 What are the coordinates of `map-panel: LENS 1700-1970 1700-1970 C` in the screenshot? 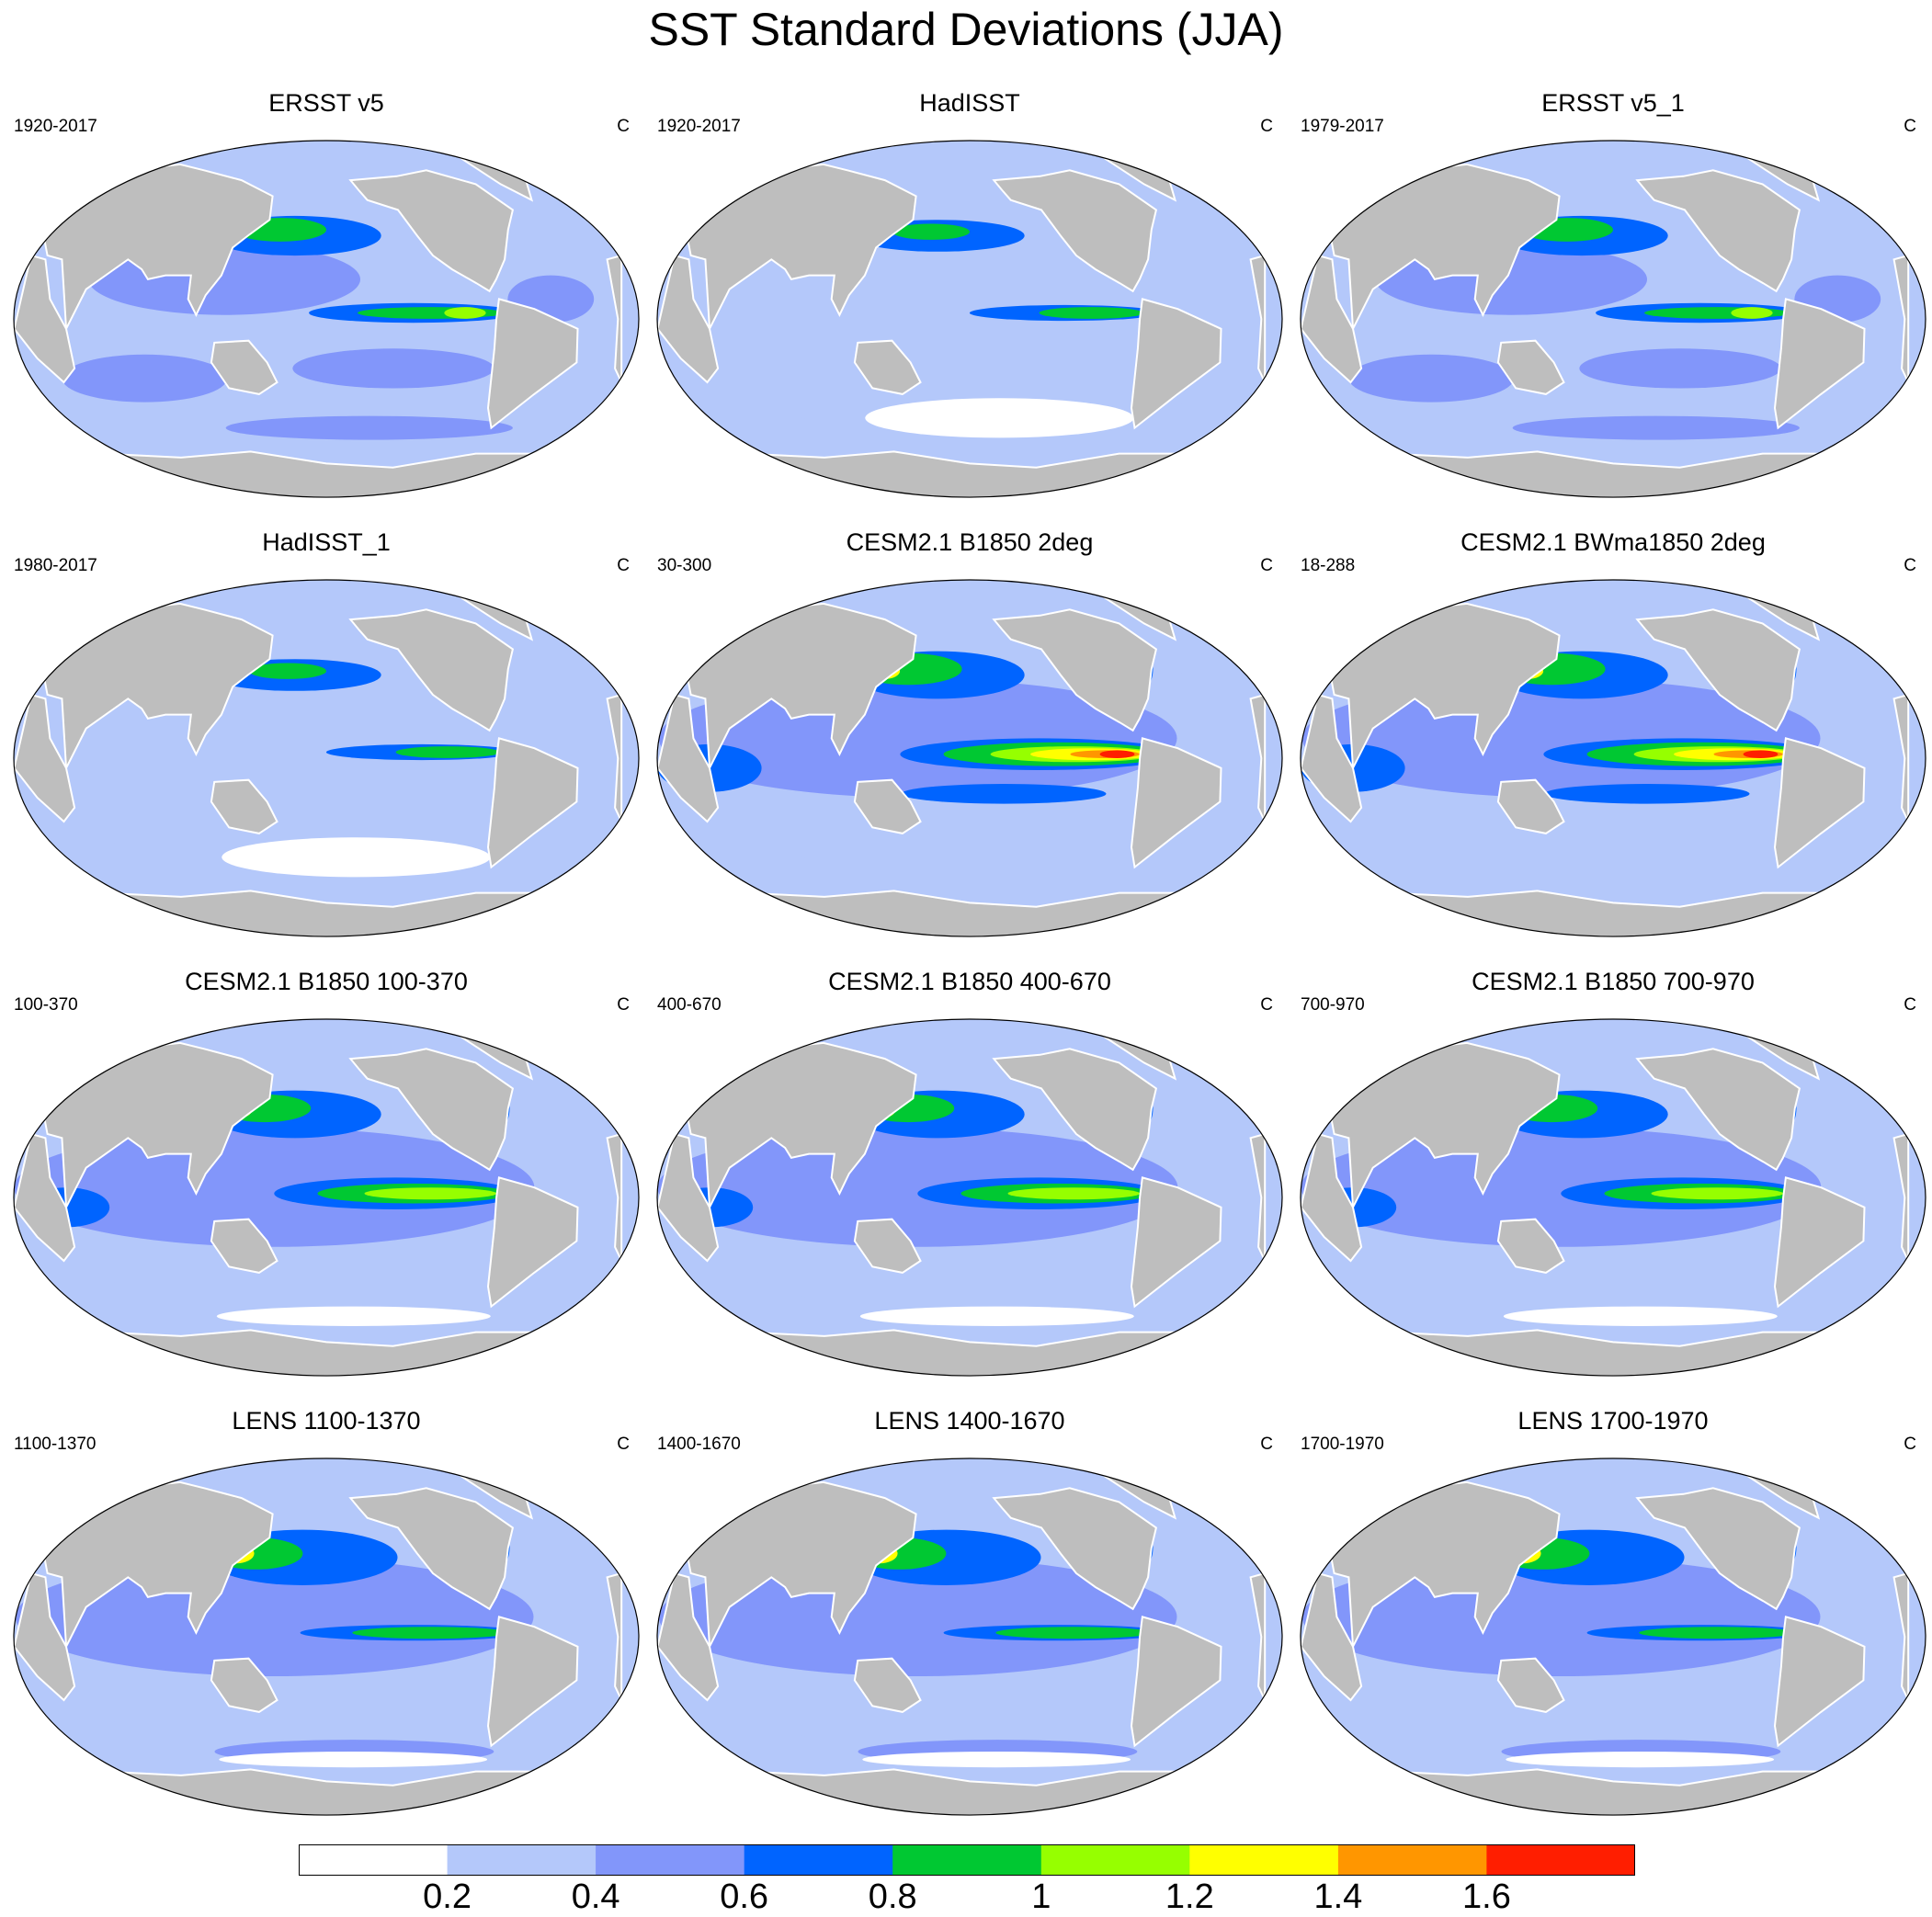 It's located at (1612, 1611).